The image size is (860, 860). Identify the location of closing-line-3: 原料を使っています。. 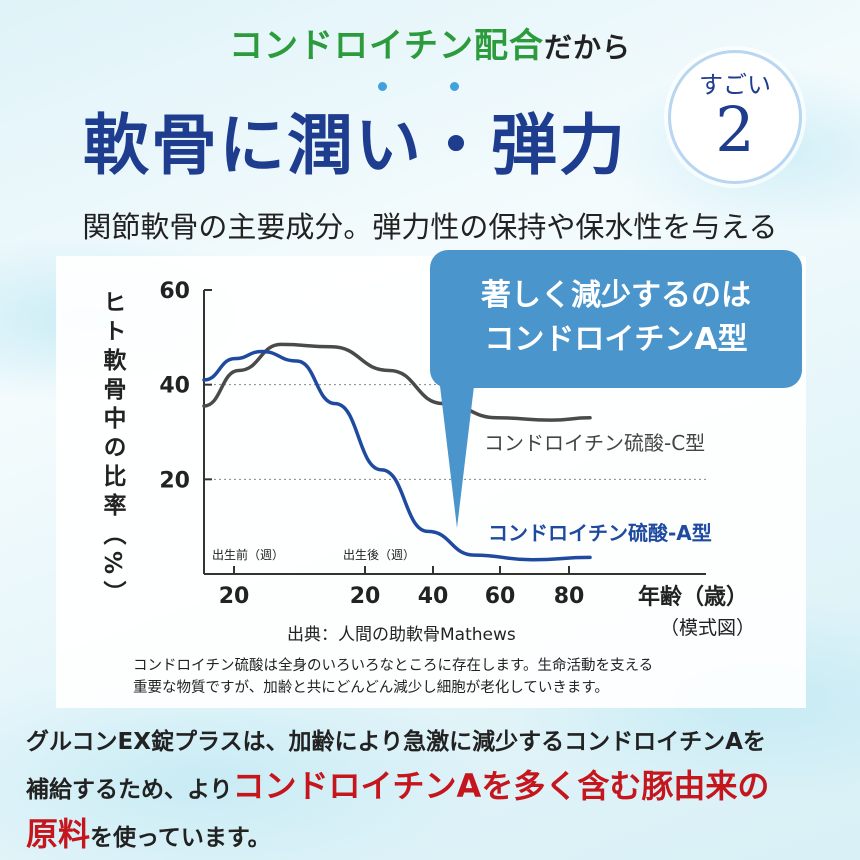
(148, 834).